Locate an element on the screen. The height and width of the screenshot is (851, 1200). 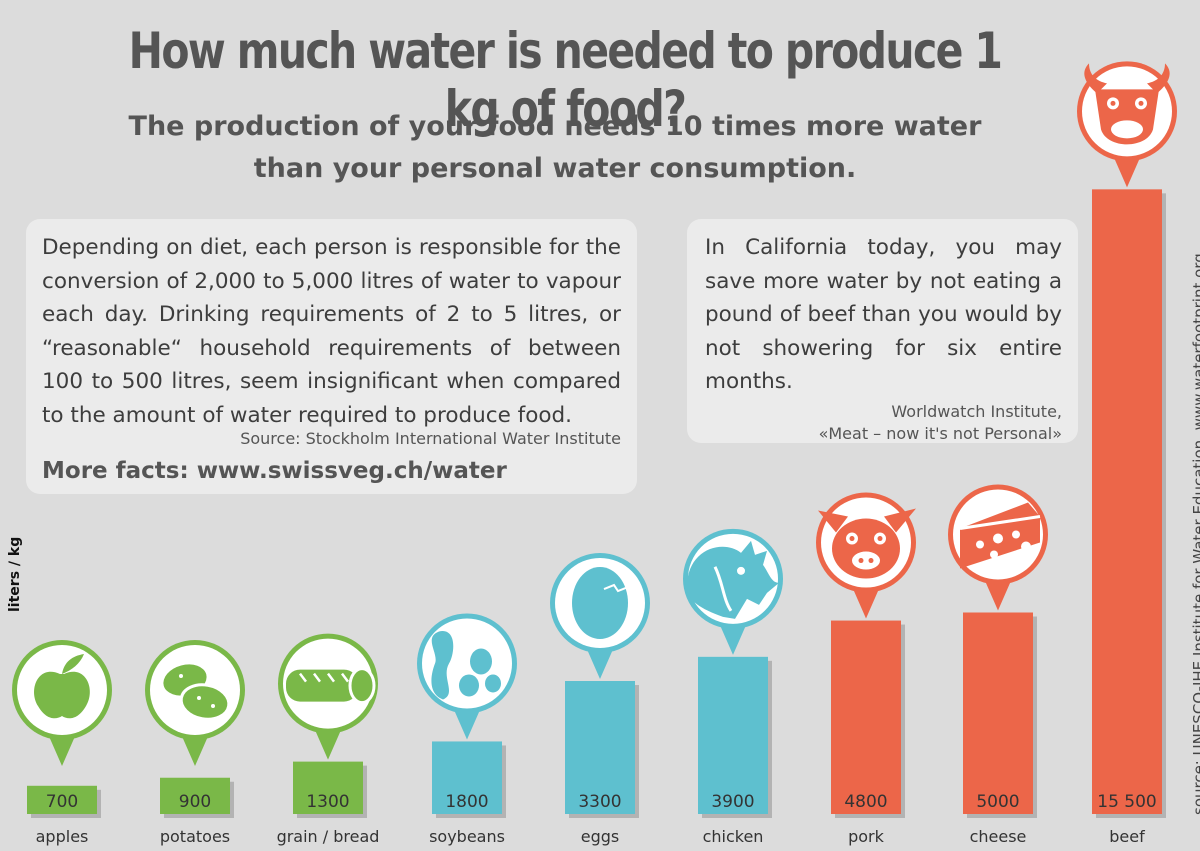
soybean-icon is located at coordinates (467, 676).